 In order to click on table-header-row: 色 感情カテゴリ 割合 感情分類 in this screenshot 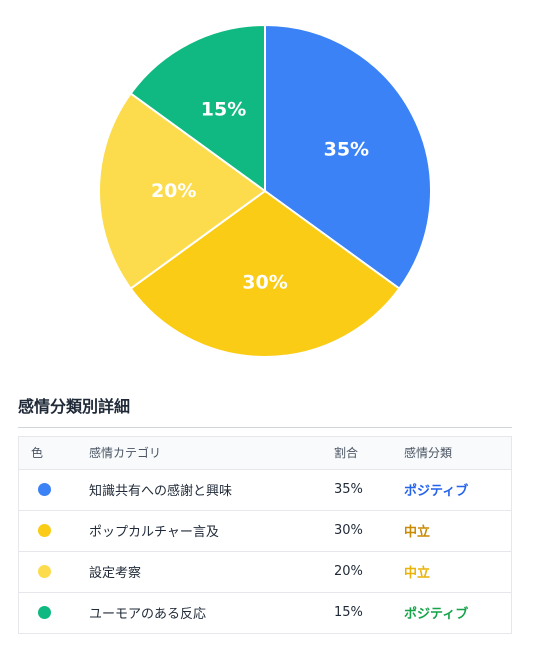, I will do `click(265, 453)`.